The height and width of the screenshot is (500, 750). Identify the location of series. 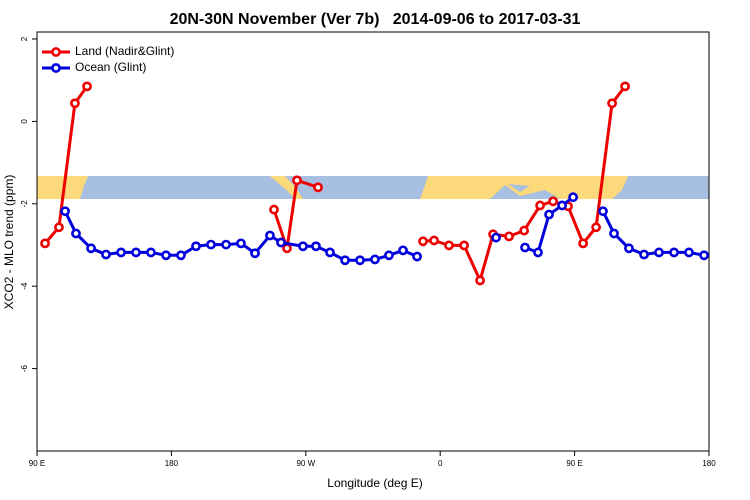
(384, 229).